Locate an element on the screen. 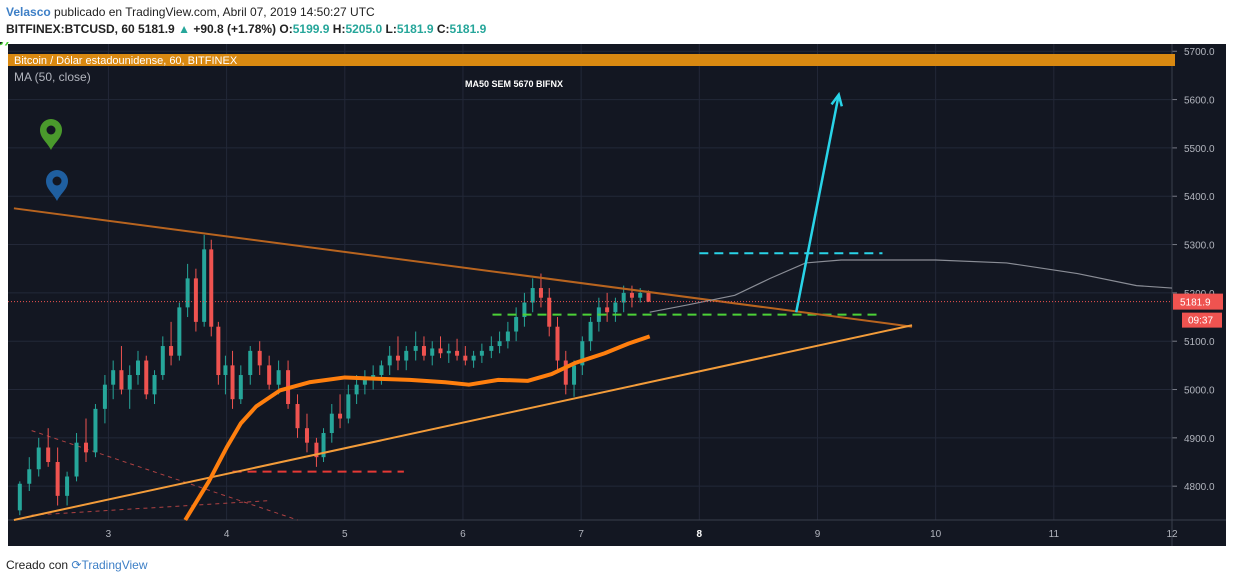 This screenshot has height=584, width=1234. x-tick-label: 11 is located at coordinates (1054, 534).